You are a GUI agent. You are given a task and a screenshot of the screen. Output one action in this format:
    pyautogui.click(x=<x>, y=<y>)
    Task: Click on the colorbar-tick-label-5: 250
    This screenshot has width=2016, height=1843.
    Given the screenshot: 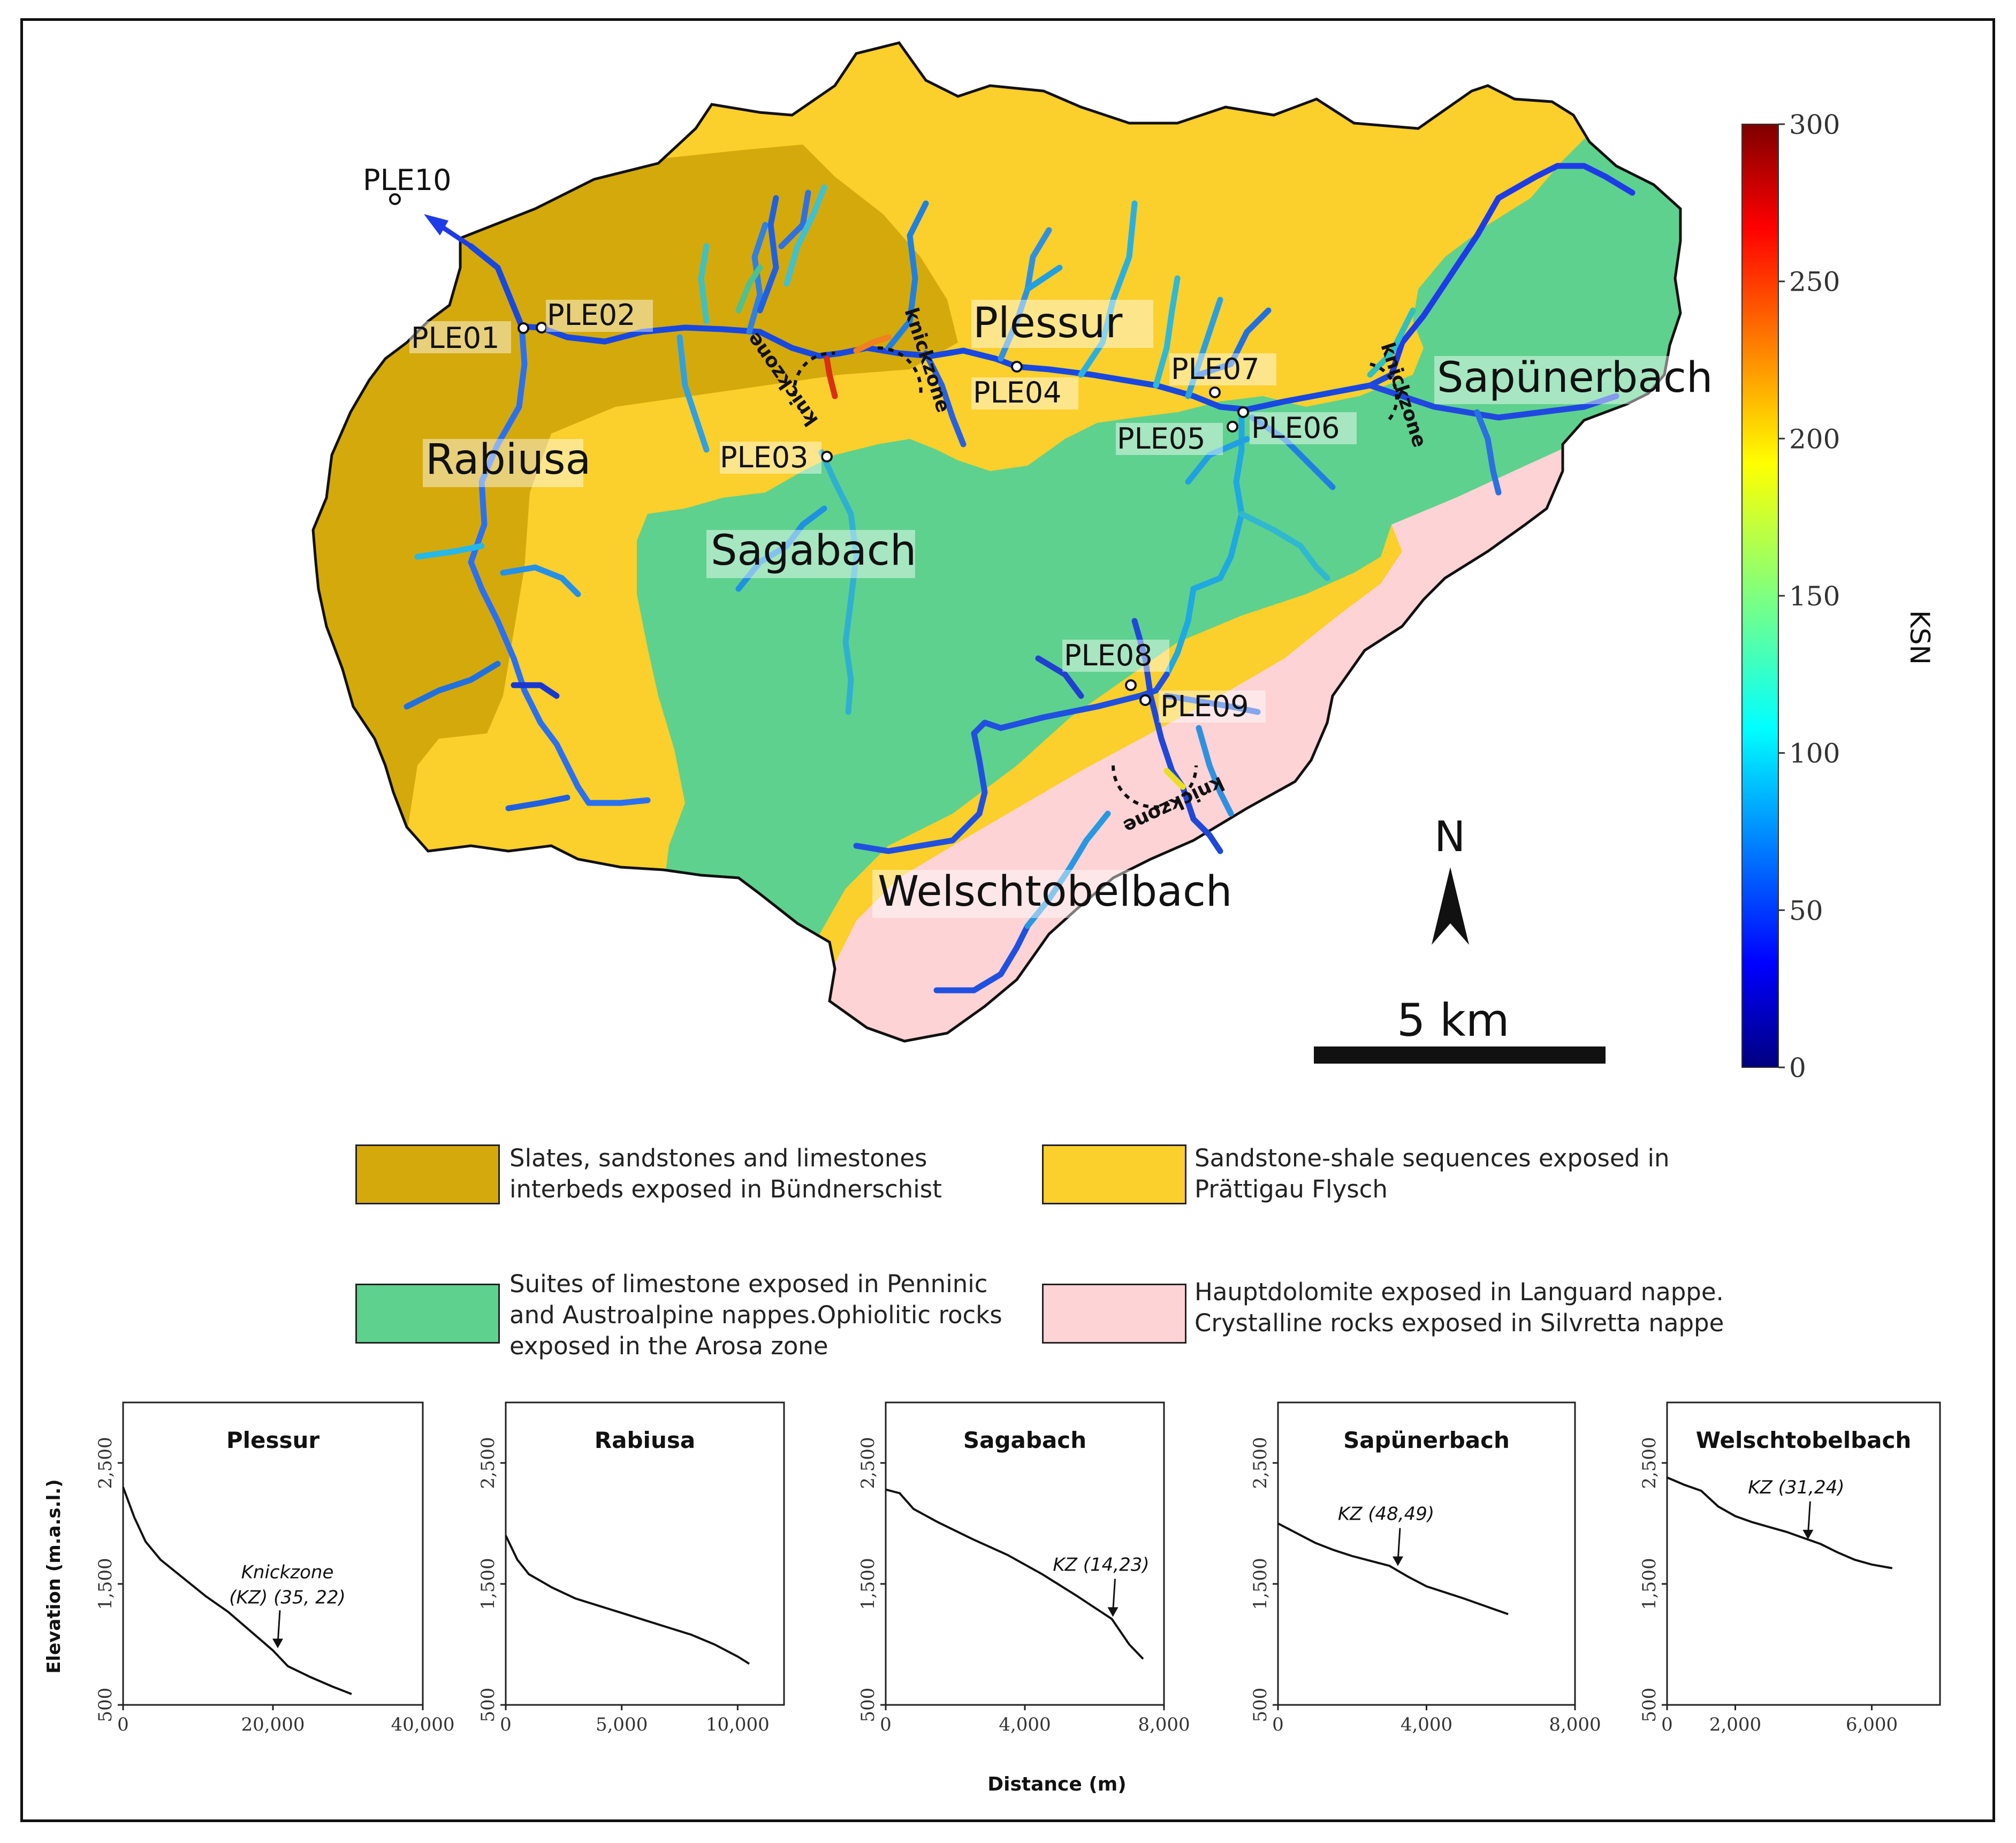 What is the action you would take?
    pyautogui.click(x=1814, y=282)
    